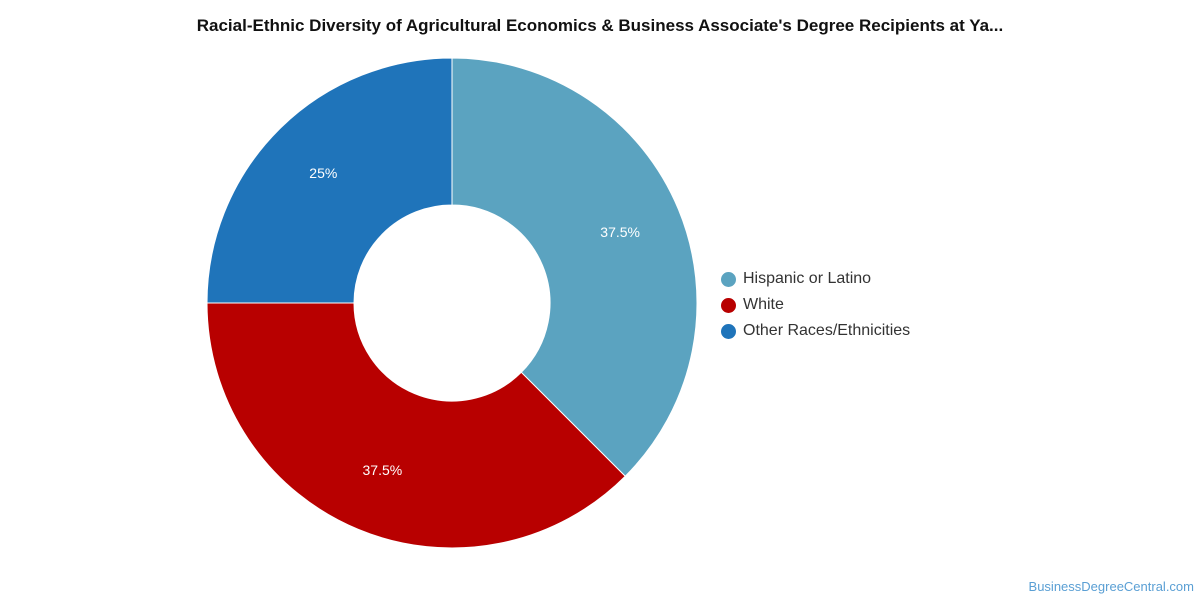 Image resolution: width=1200 pixels, height=600 pixels. Describe the element at coordinates (574, 267) in the screenshot. I see `slice-hispanic-or-latino` at that location.